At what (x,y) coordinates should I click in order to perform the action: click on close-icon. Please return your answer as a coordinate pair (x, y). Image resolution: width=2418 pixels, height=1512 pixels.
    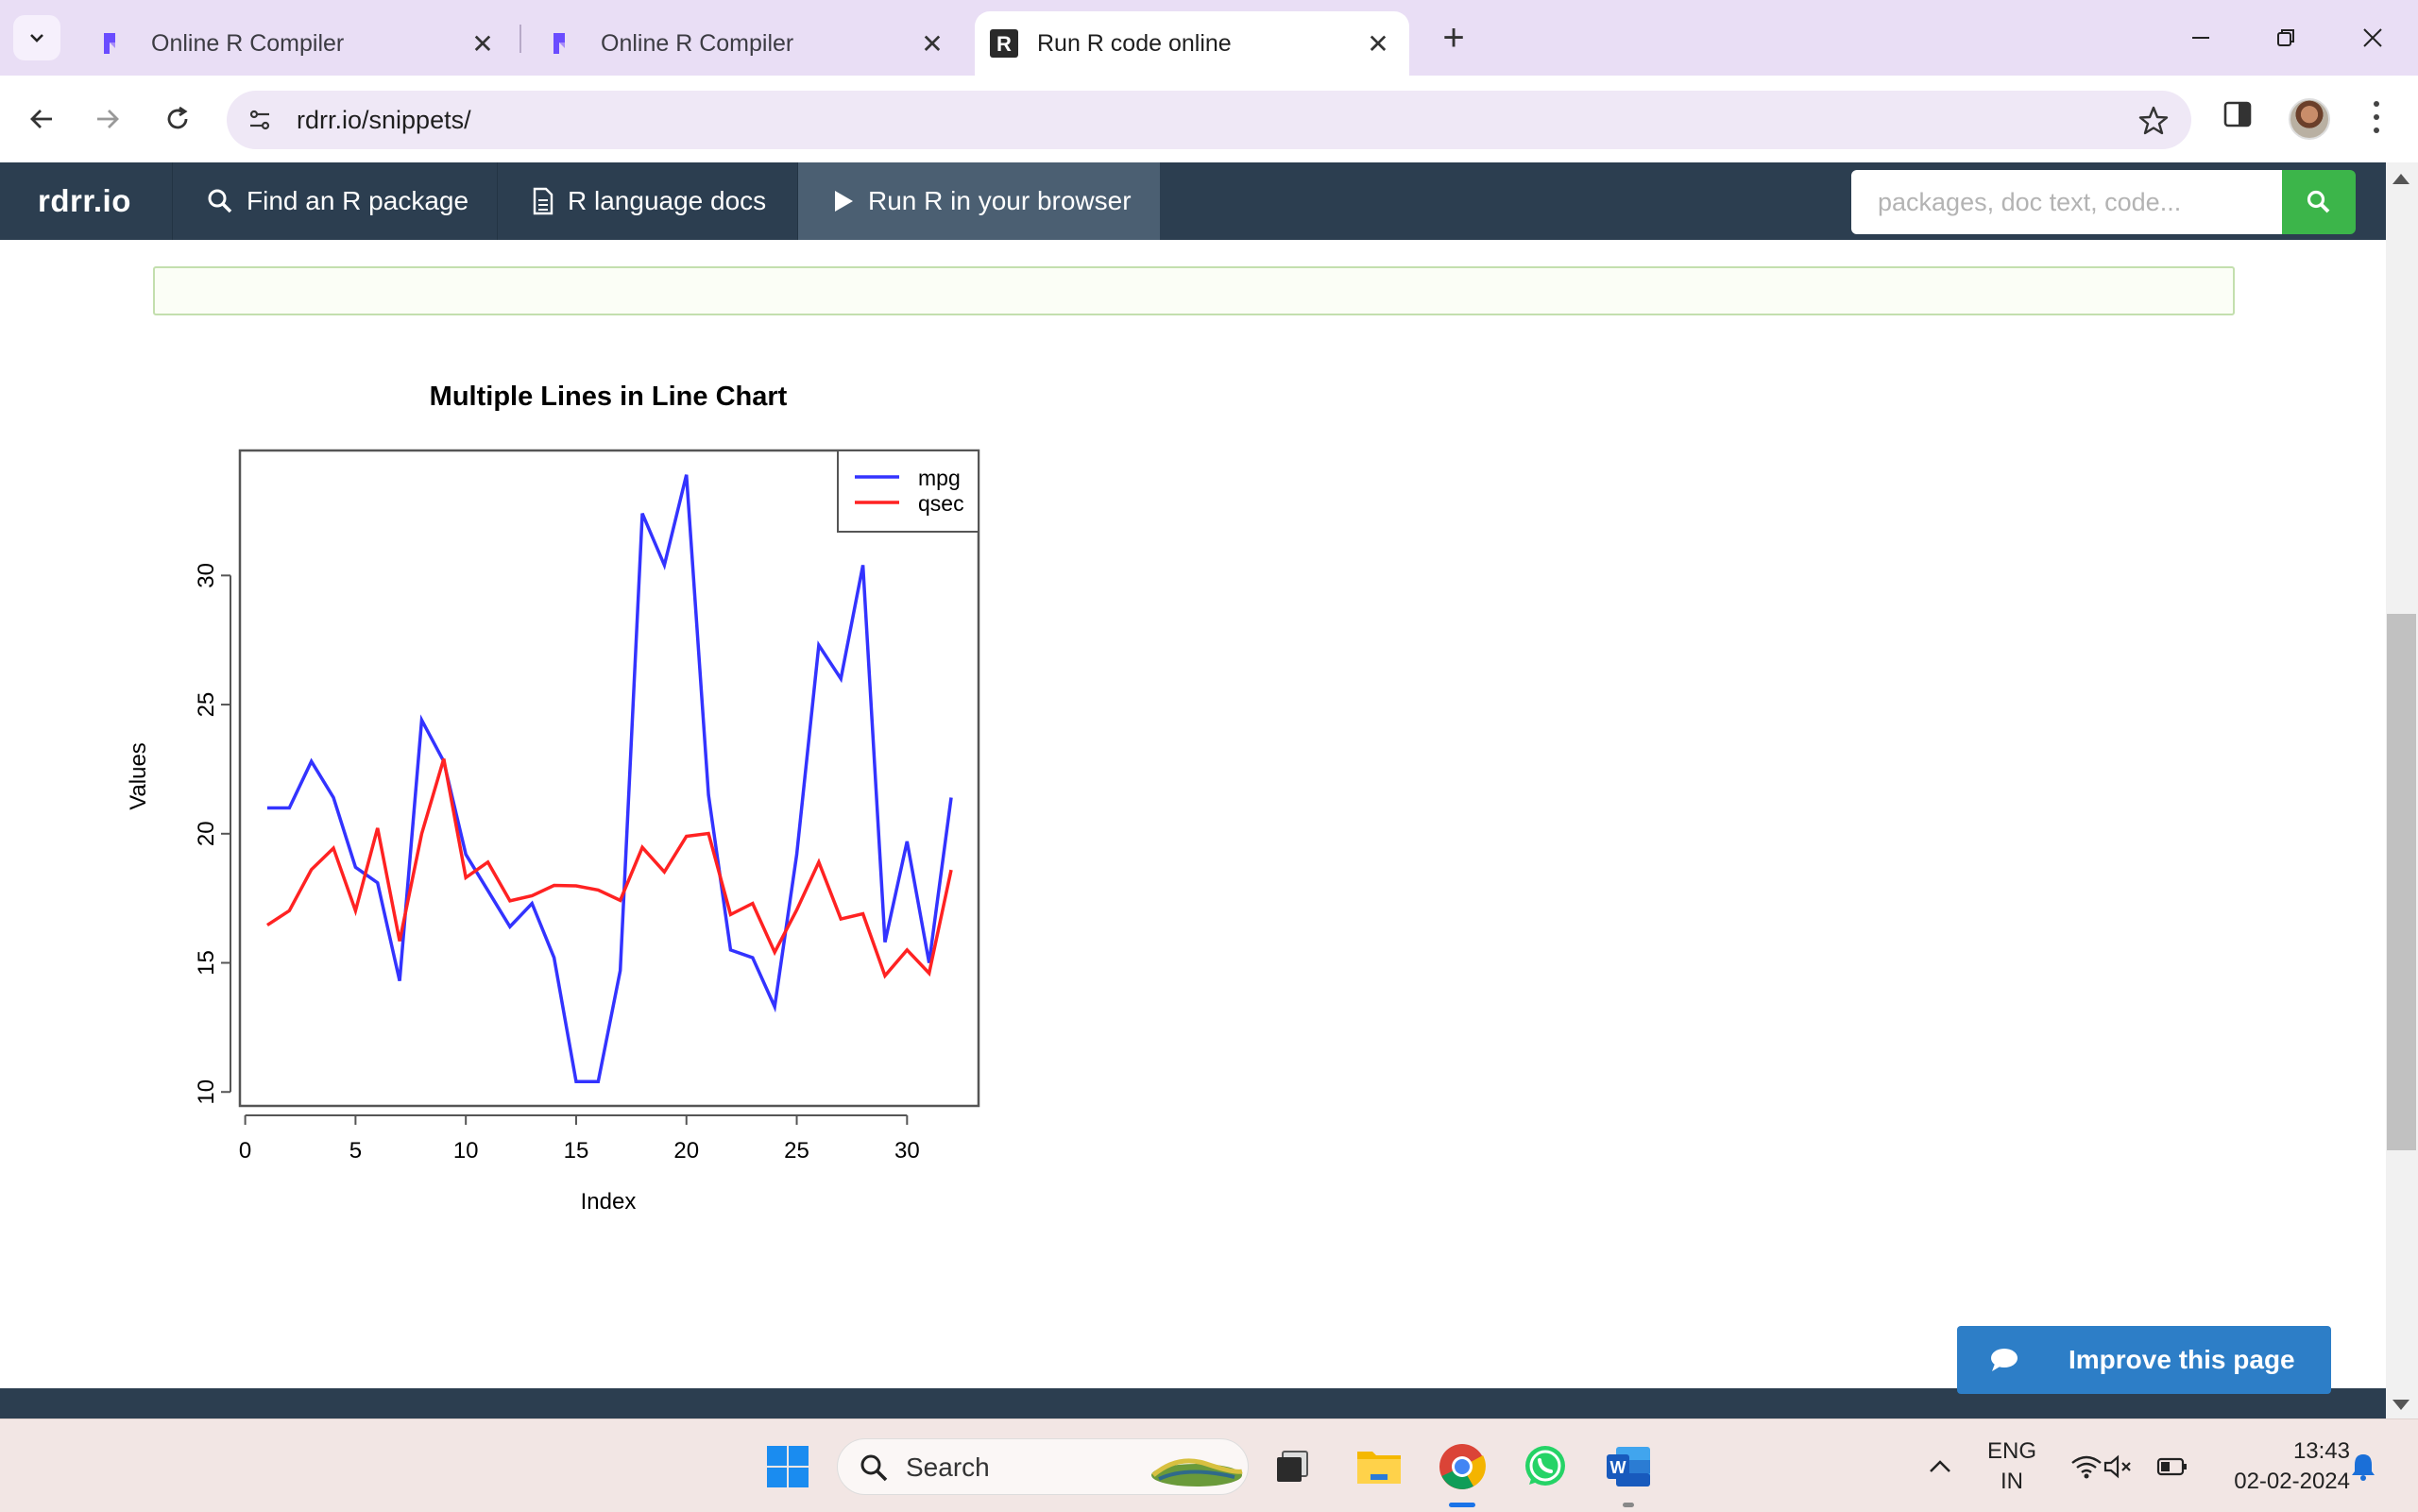
    Looking at the image, I should click on (2373, 37).